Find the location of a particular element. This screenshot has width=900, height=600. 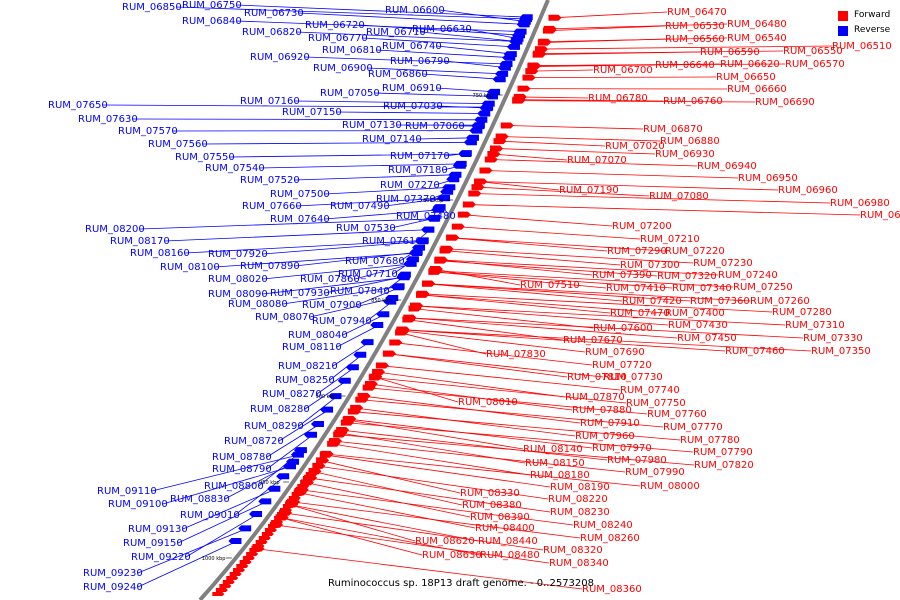

legend-forward-swatch is located at coordinates (843, 15).